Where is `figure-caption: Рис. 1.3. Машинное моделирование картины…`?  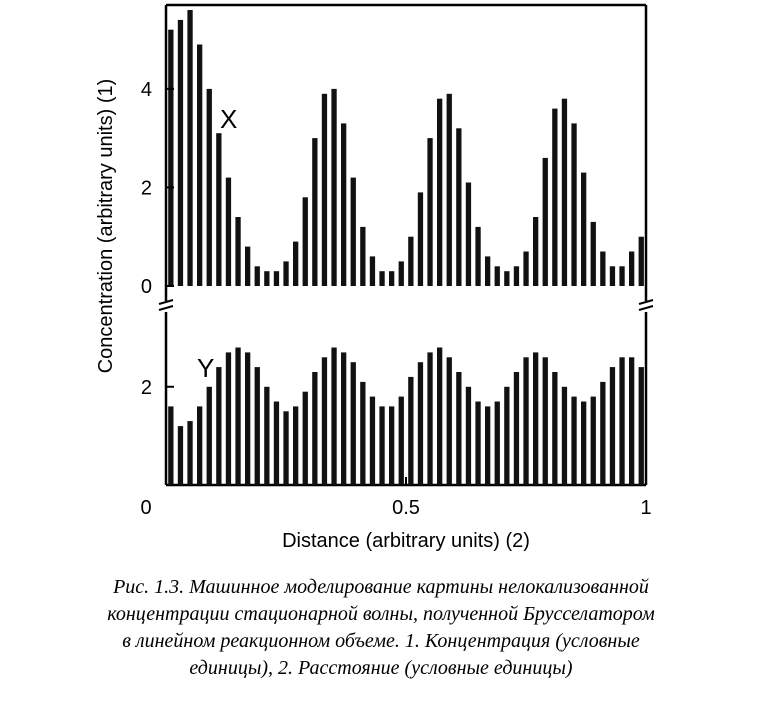
figure-caption: Рис. 1.3. Машинное моделирование картины… is located at coordinates (381, 628).